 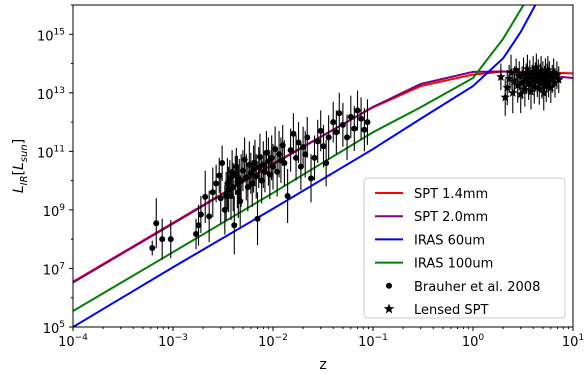 What do you see at coordinates (477, 287) in the screenshot?
I see `legend-label-4: Brauher et al. 2008` at bounding box center [477, 287].